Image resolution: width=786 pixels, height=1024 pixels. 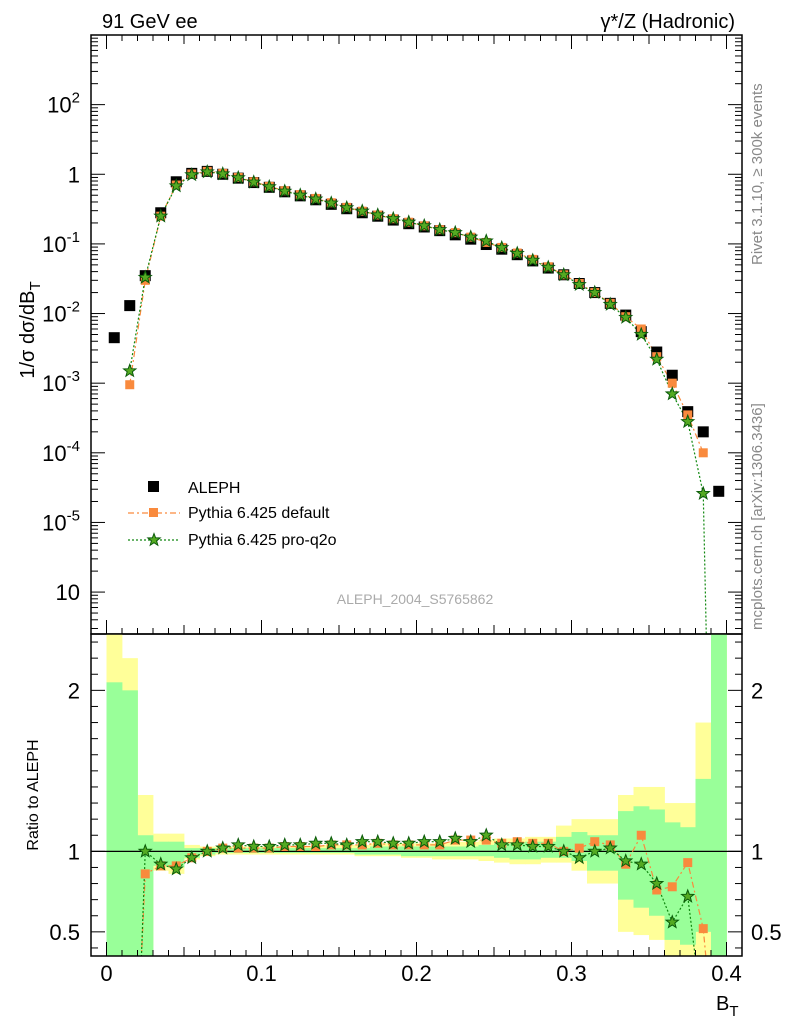 What do you see at coordinates (733, 1011) in the screenshot?
I see `ratio-xlabel-sub: T` at bounding box center [733, 1011].